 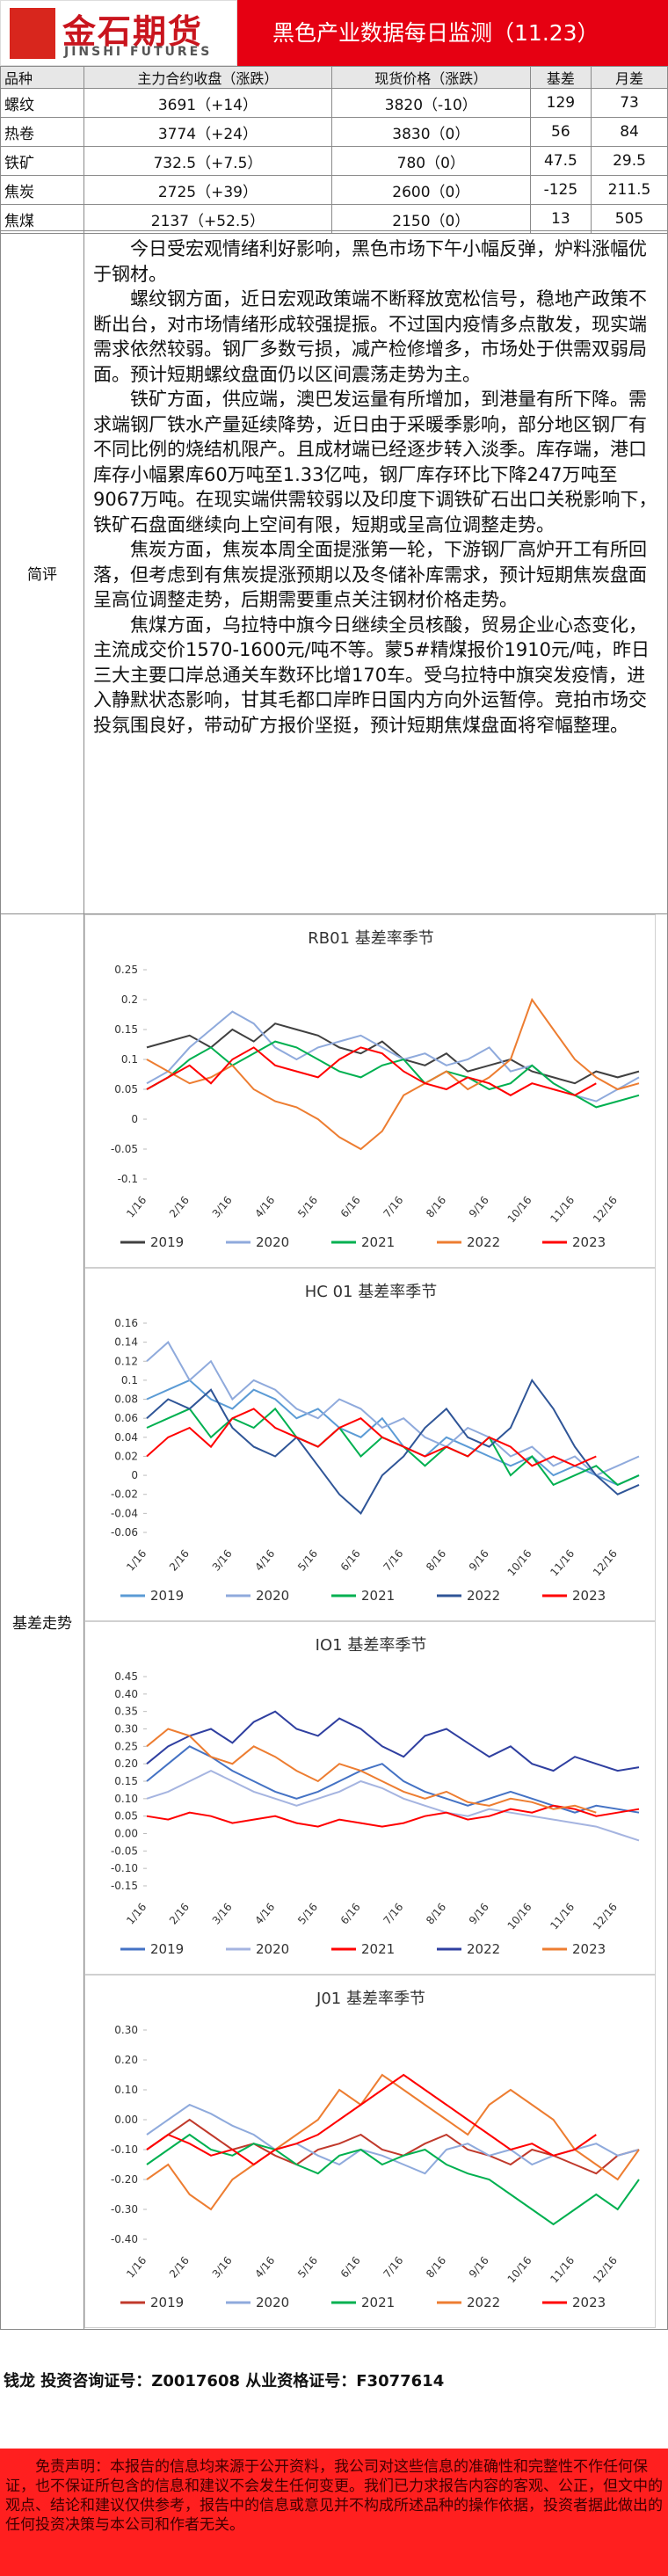 I want to click on y-tick-label: -0.02, so click(x=124, y=1494).